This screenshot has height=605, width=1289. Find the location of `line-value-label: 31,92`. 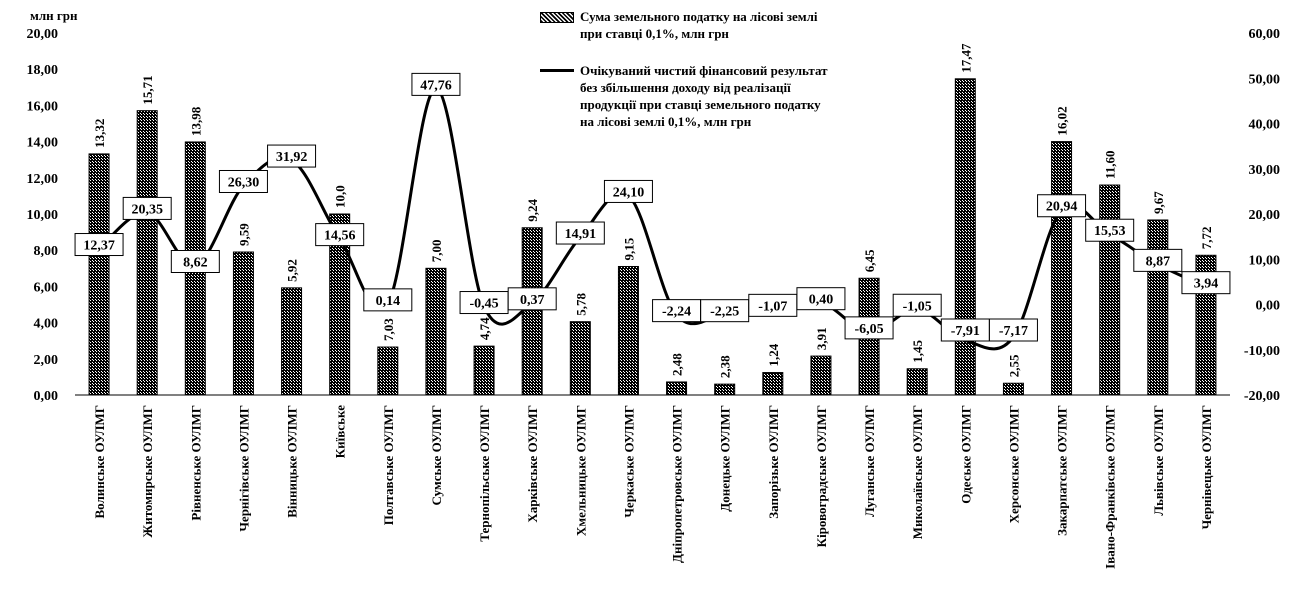

line-value-label: 31,92 is located at coordinates (292, 156).